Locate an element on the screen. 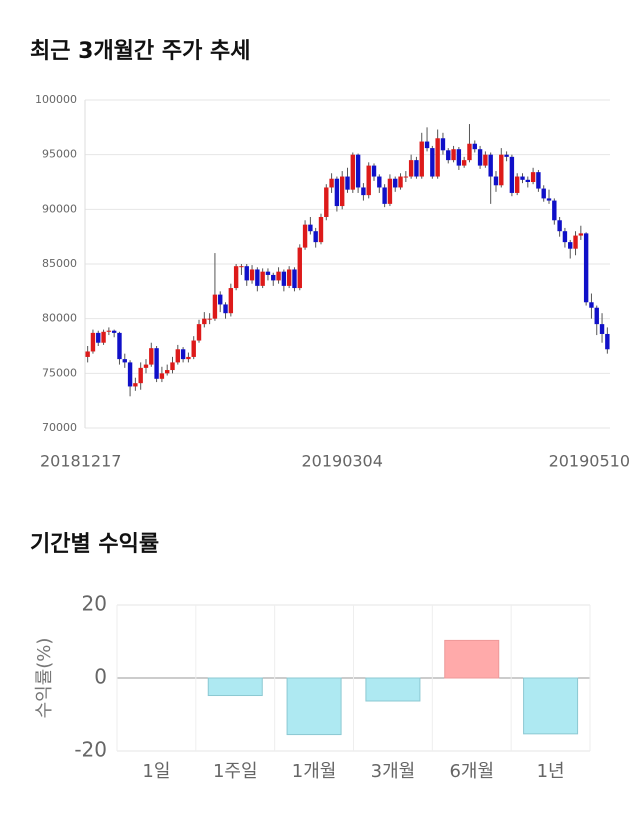 The height and width of the screenshot is (814, 640). y-tick-label: 85000 is located at coordinates (59, 263).